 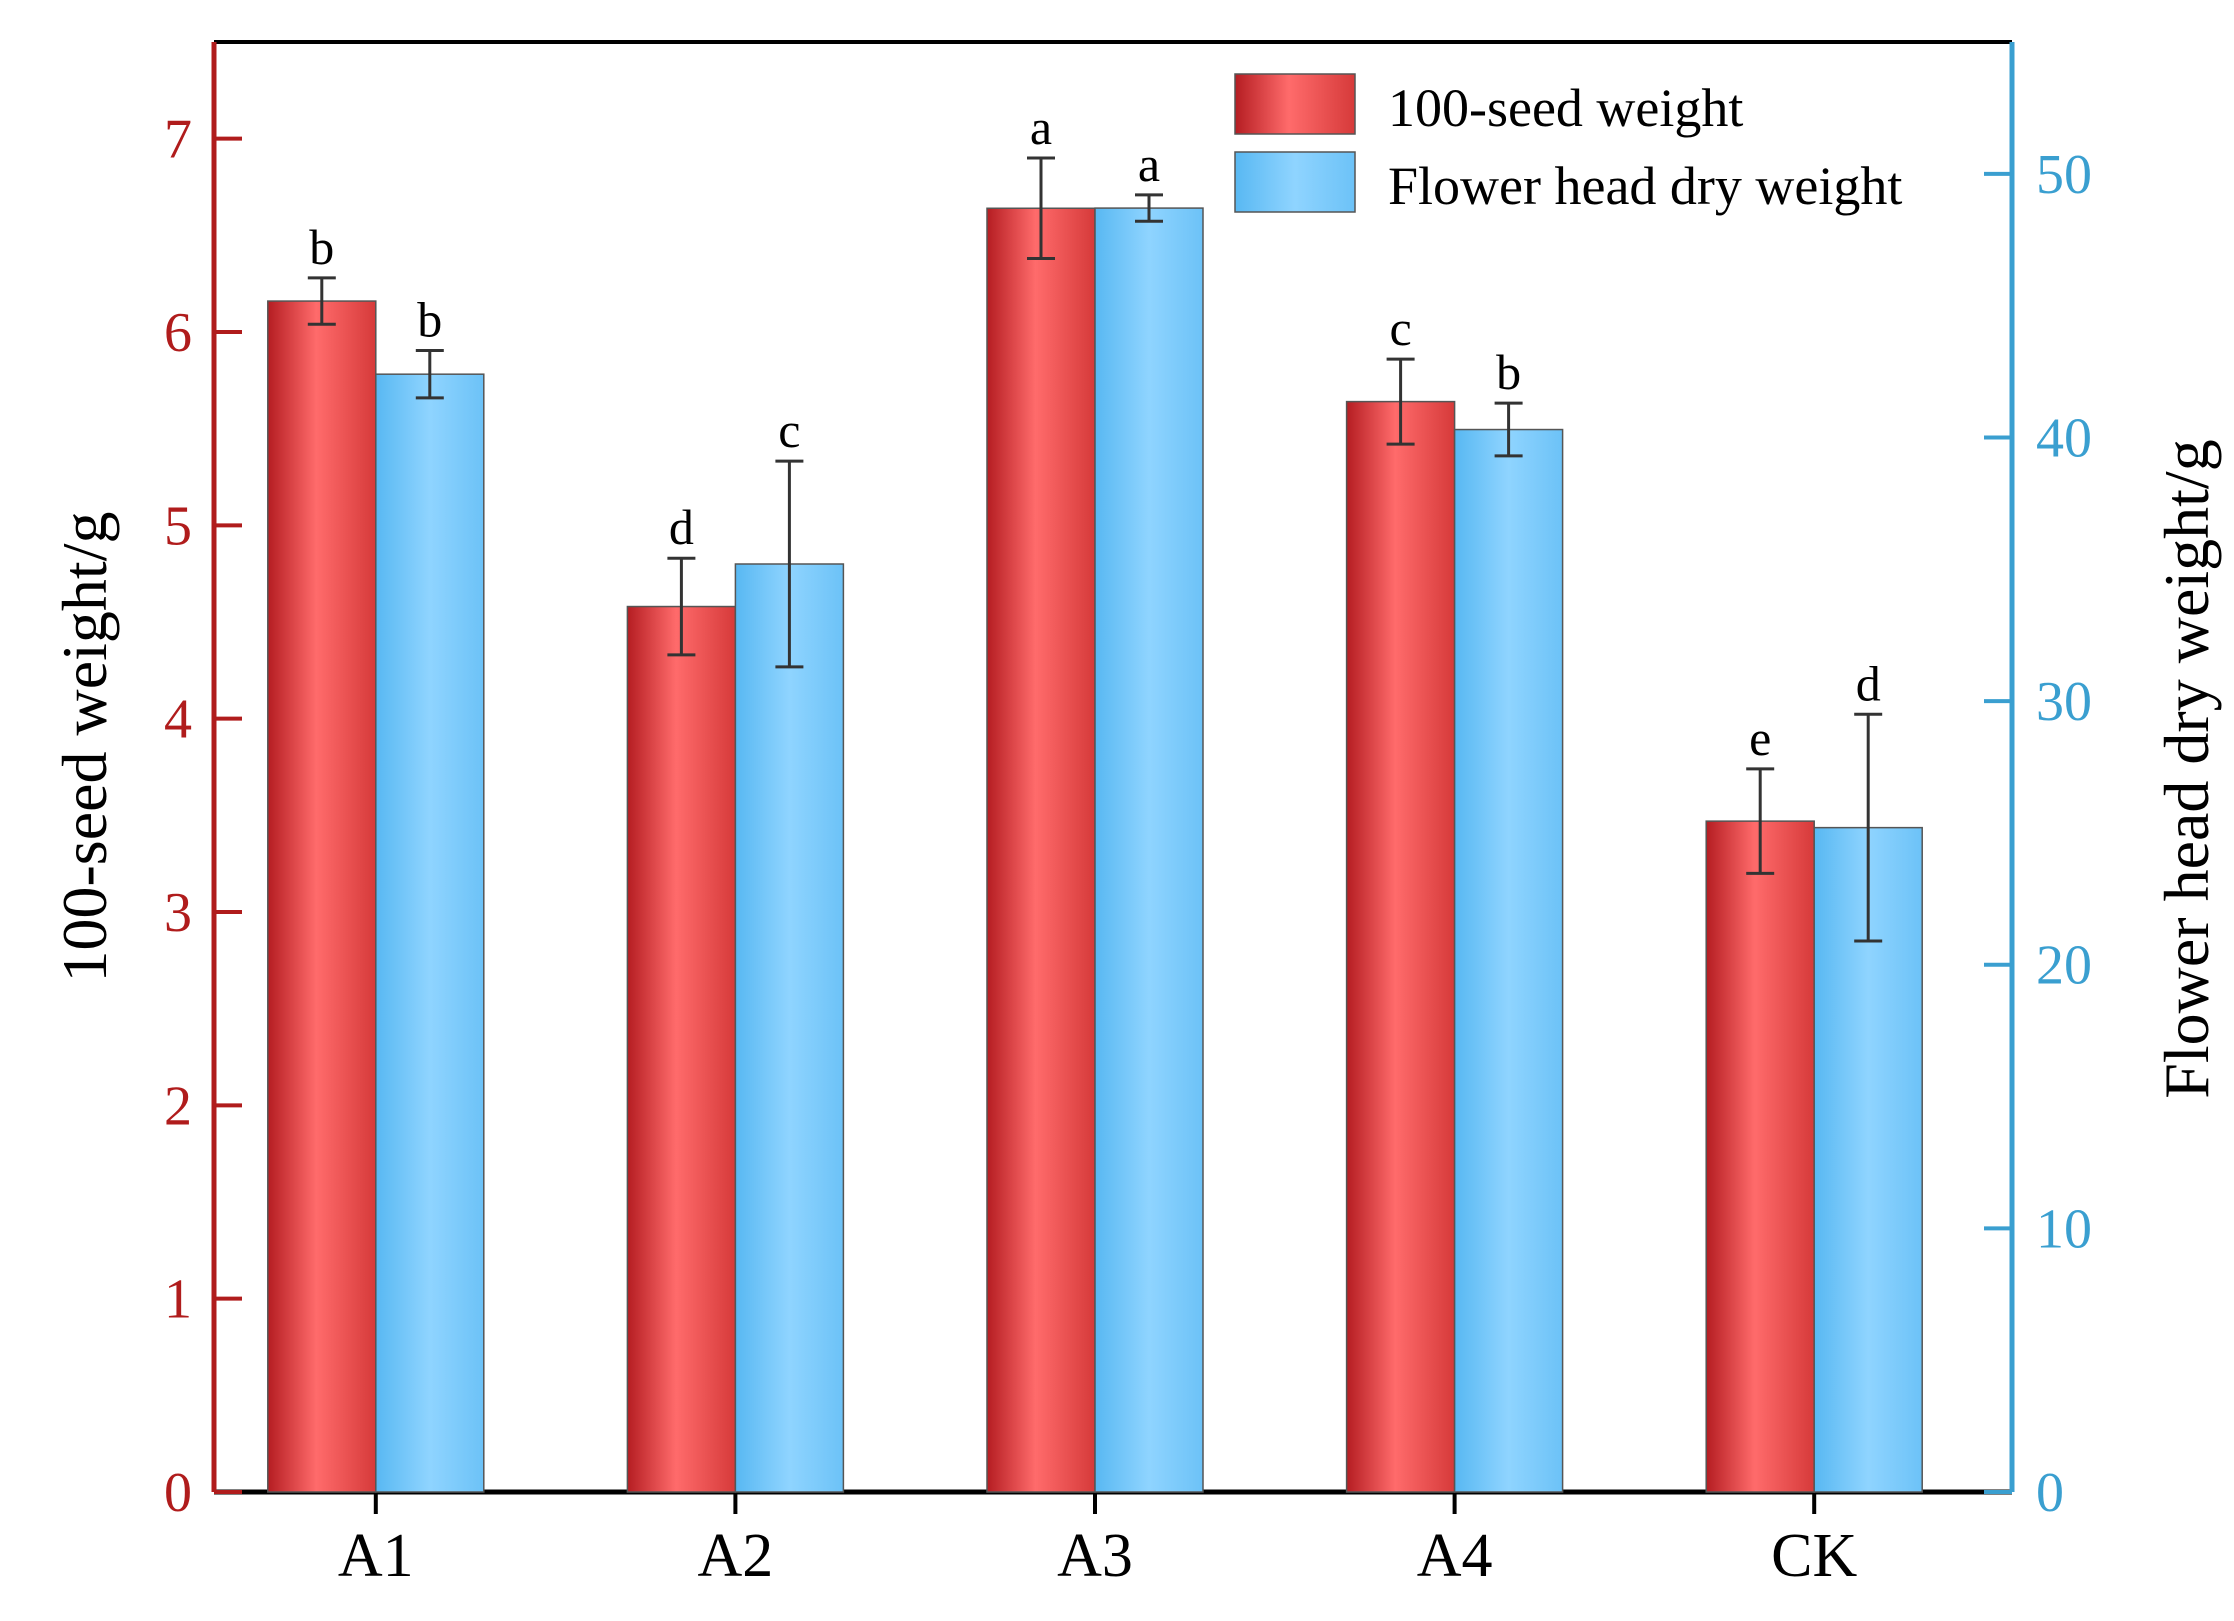 I want to click on y-left-axis-title: 100-seed weight/g, so click(x=84, y=747).